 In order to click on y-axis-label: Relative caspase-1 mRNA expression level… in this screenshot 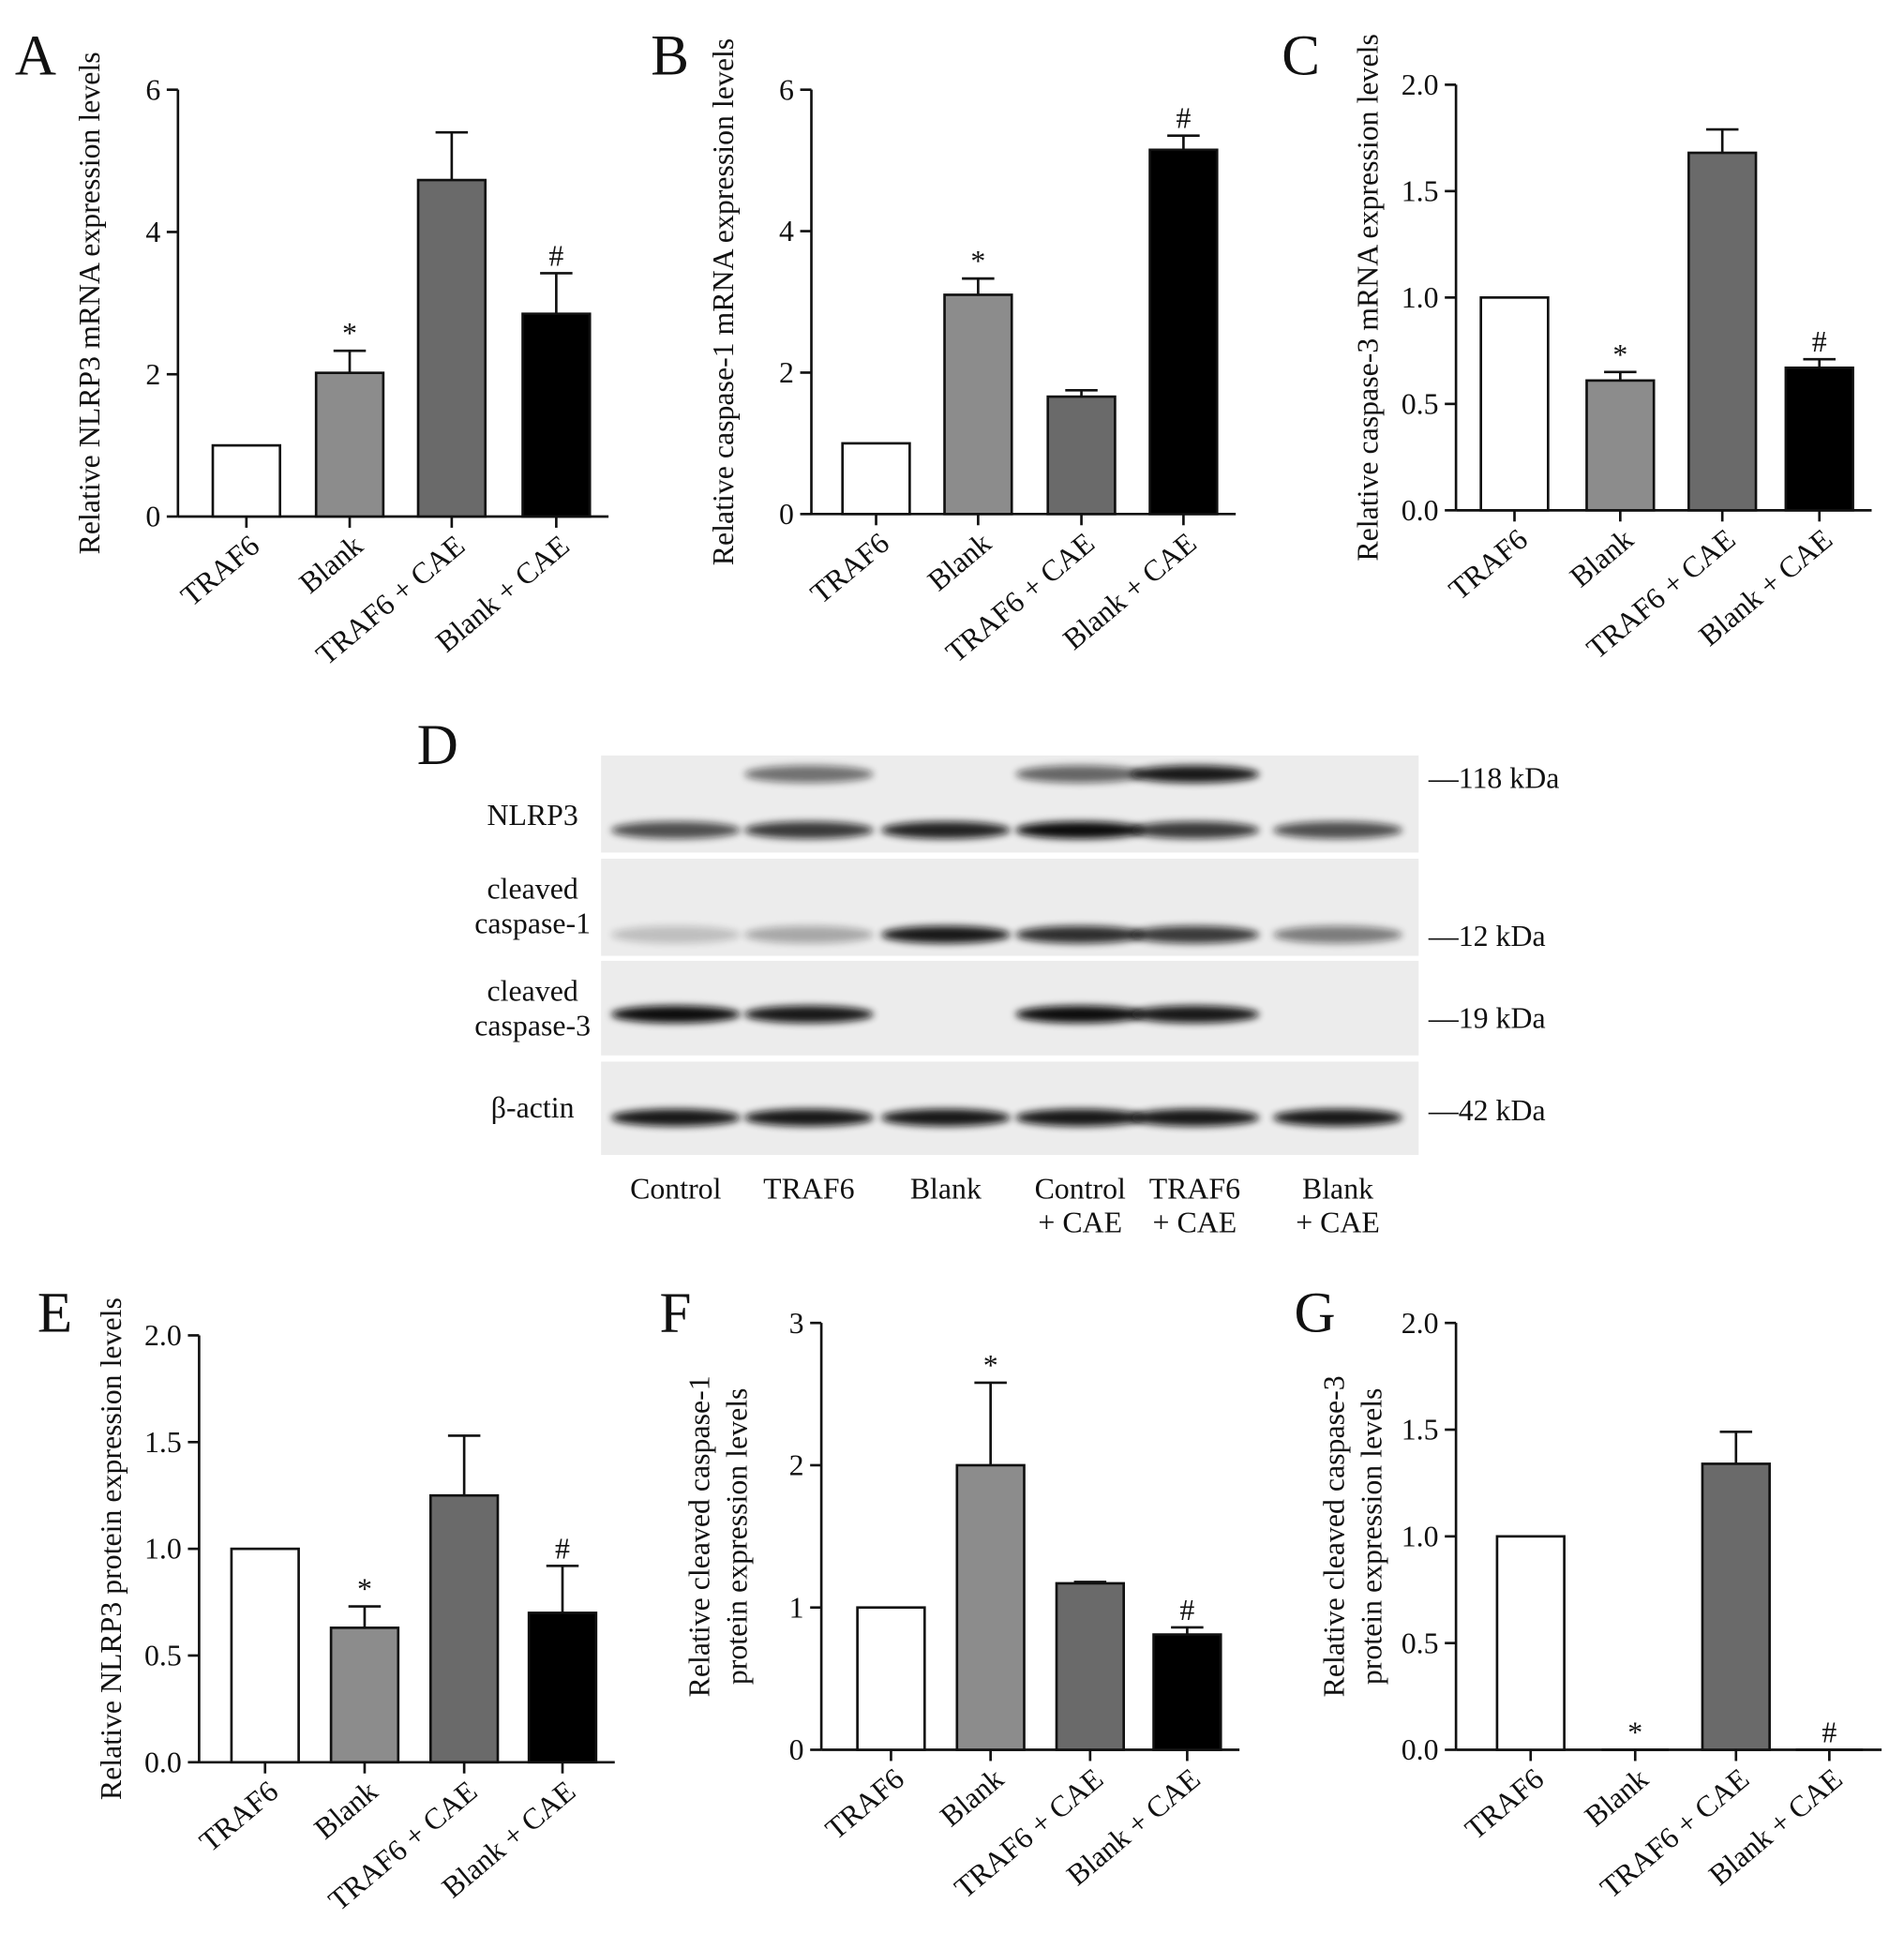, I will do `click(723, 301)`.